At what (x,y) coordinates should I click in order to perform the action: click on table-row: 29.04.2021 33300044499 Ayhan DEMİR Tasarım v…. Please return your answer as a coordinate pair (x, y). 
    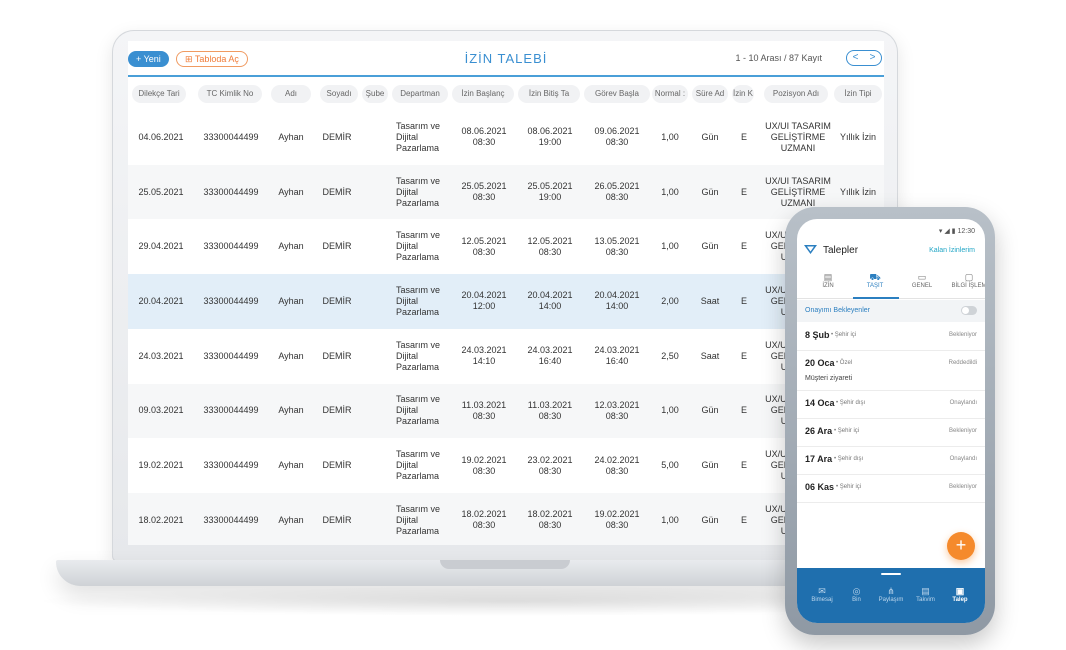
    Looking at the image, I should click on (506, 246).